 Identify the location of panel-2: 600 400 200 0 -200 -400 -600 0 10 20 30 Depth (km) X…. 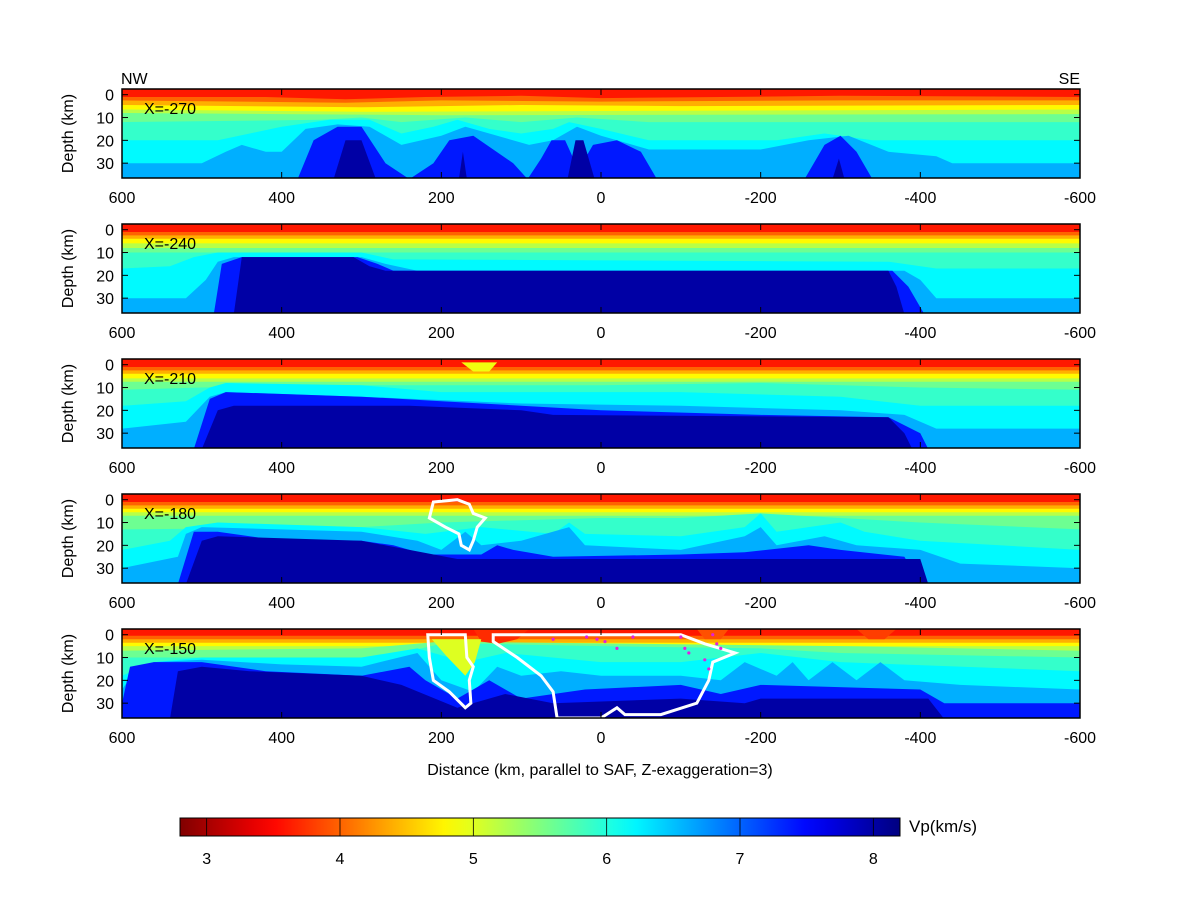
(578, 417).